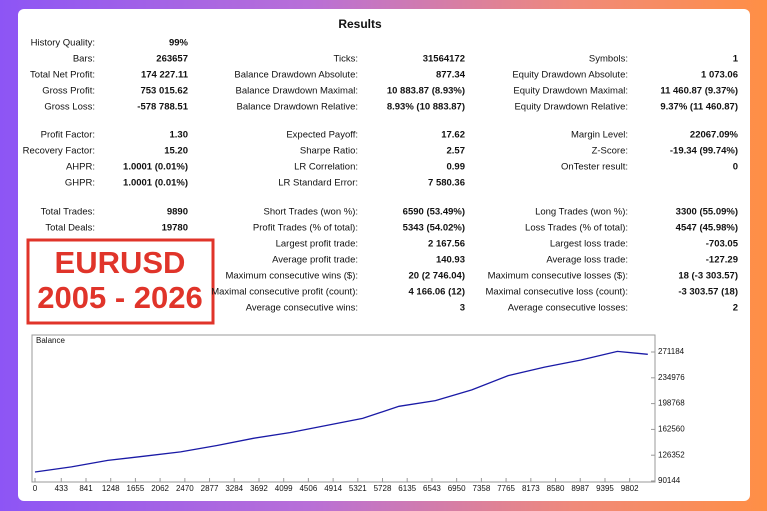 The image size is (767, 511). I want to click on stat-label: Largest profit trade:, so click(317, 244).